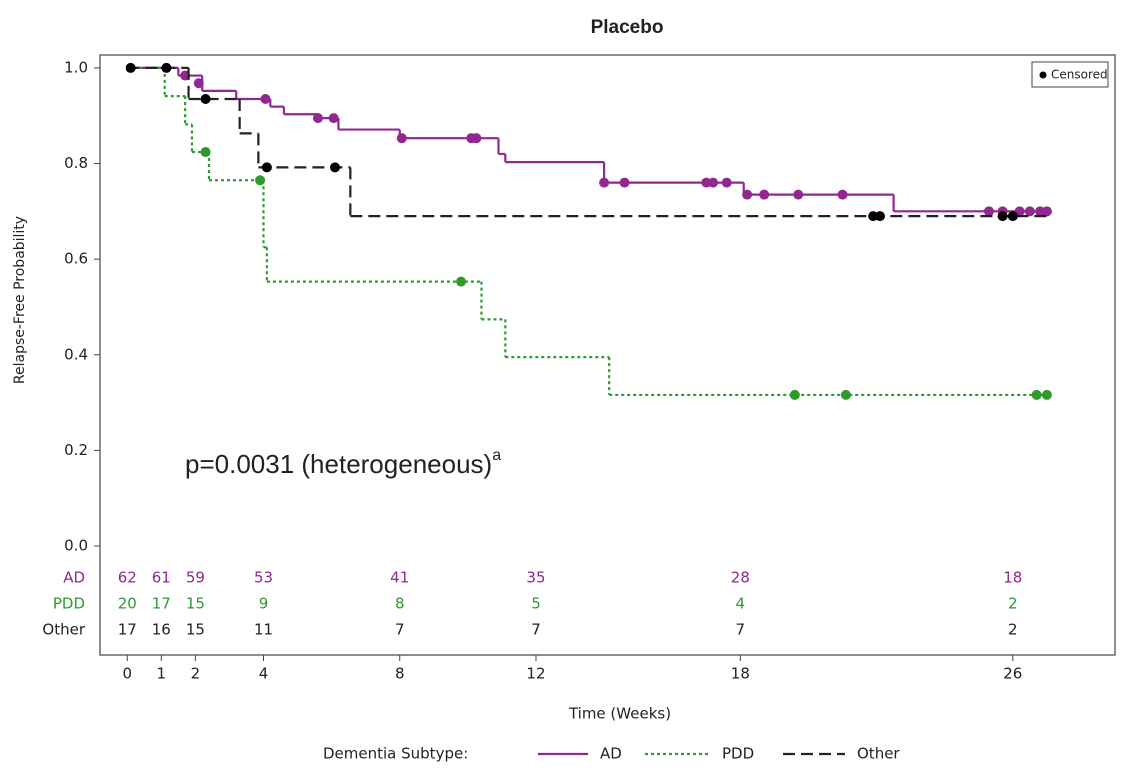 This screenshot has width=1131, height=768. What do you see at coordinates (127, 578) in the screenshot?
I see `risk-count: 62` at bounding box center [127, 578].